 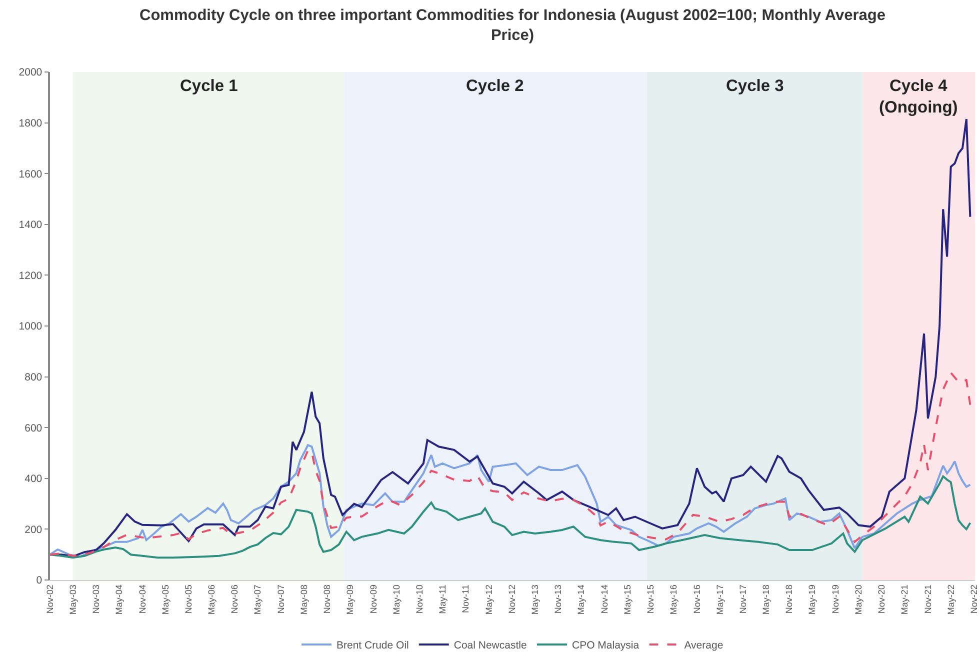 I want to click on legend-label: Brent Crude Oil, so click(x=372, y=646).